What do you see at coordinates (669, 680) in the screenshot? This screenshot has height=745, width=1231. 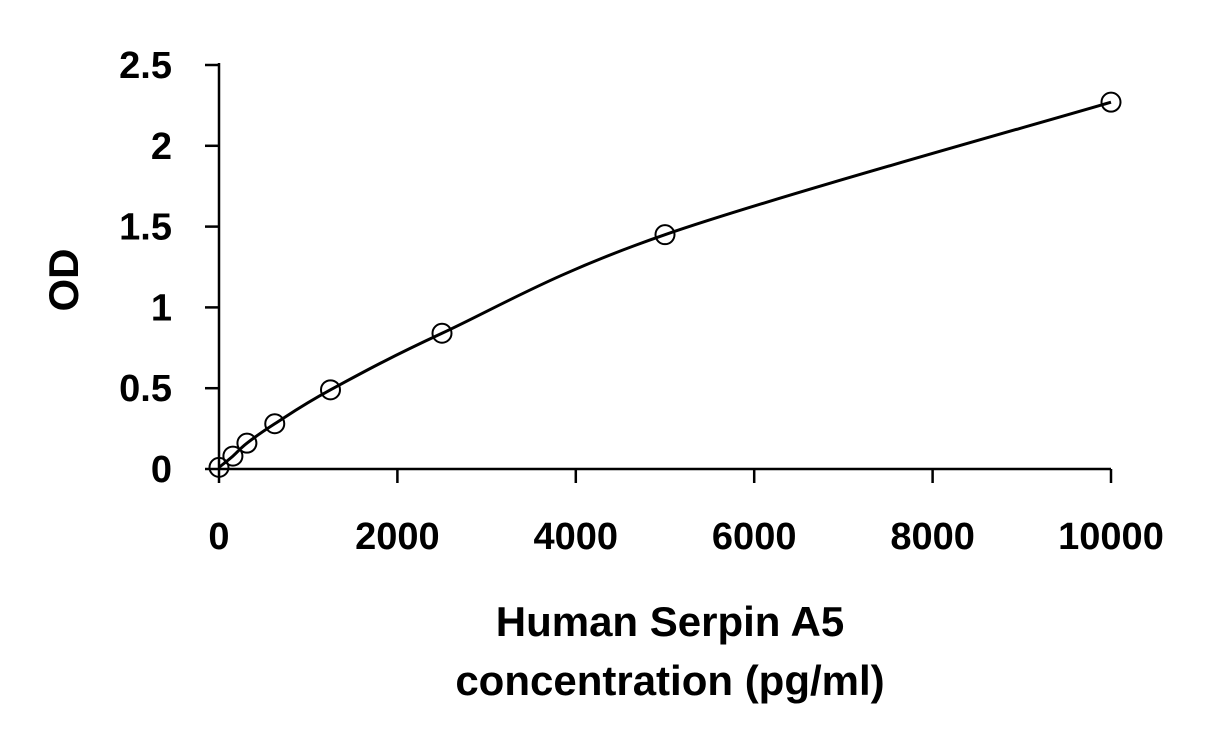 I see `x-axis-title-line-2: concentration (pg/ml)` at bounding box center [669, 680].